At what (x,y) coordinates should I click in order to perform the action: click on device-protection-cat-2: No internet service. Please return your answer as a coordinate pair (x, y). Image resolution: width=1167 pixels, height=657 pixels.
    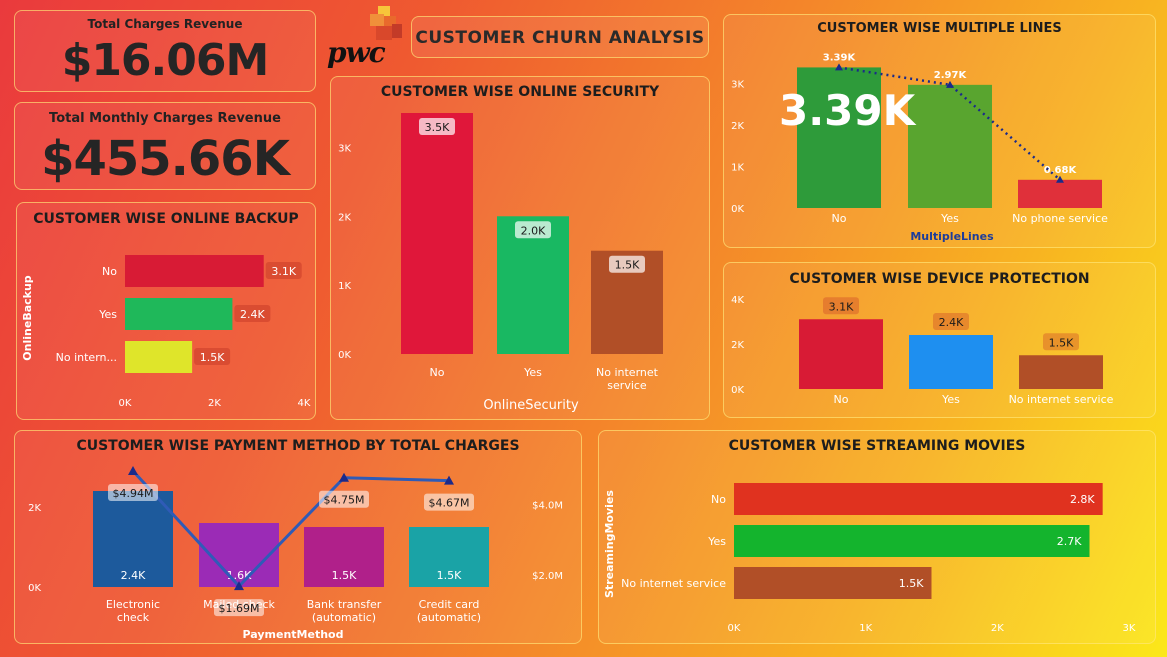
    Looking at the image, I should click on (1061, 399).